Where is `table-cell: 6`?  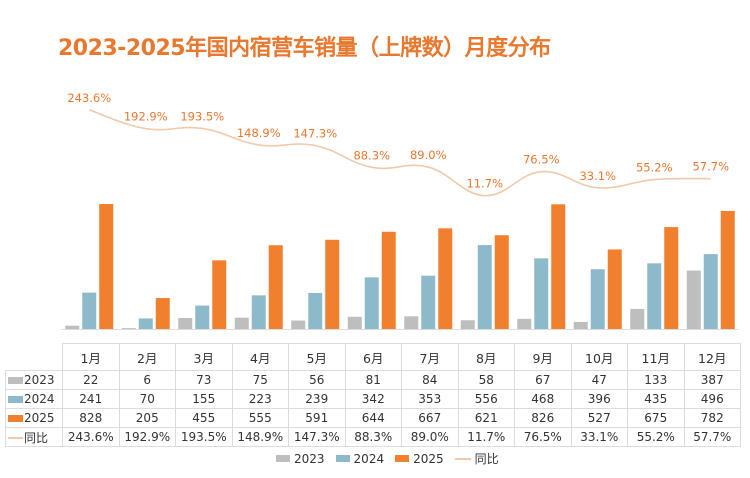
table-cell: 6 is located at coordinates (147, 380).